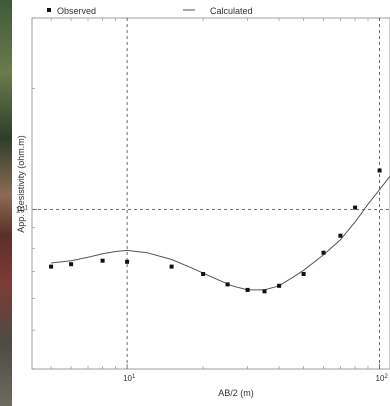  Describe the element at coordinates (21, 184) in the screenshot. I see `y-axis-label: App. Resistivity (ohm.m)` at that location.